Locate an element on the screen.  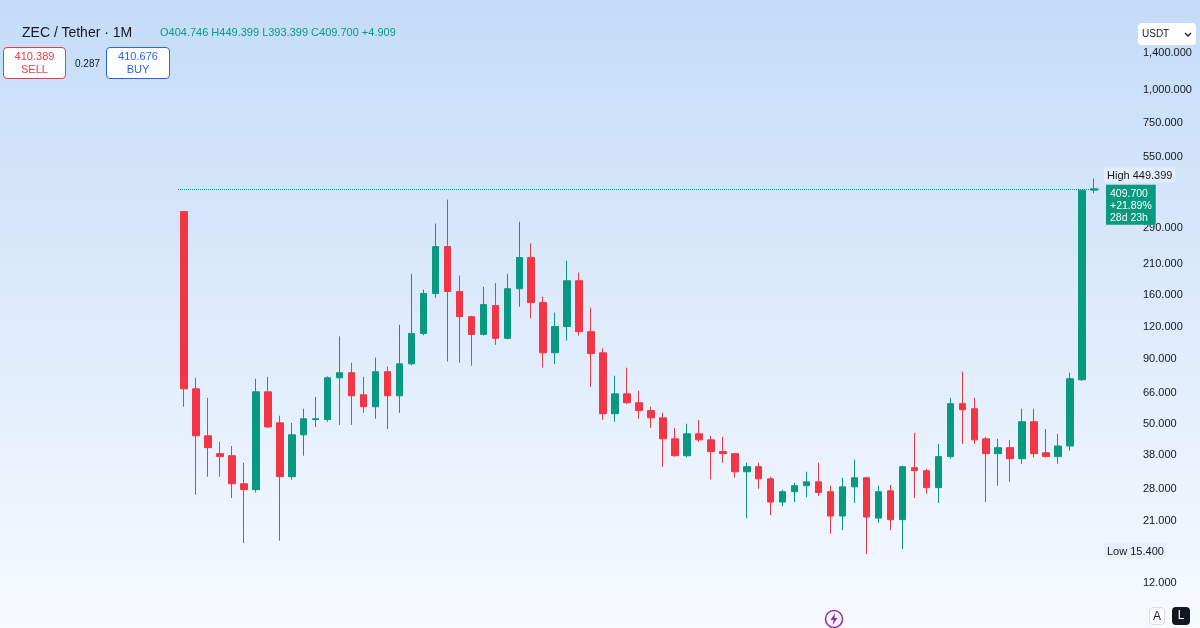
y-tick-label: 50.000 is located at coordinates (1160, 423).